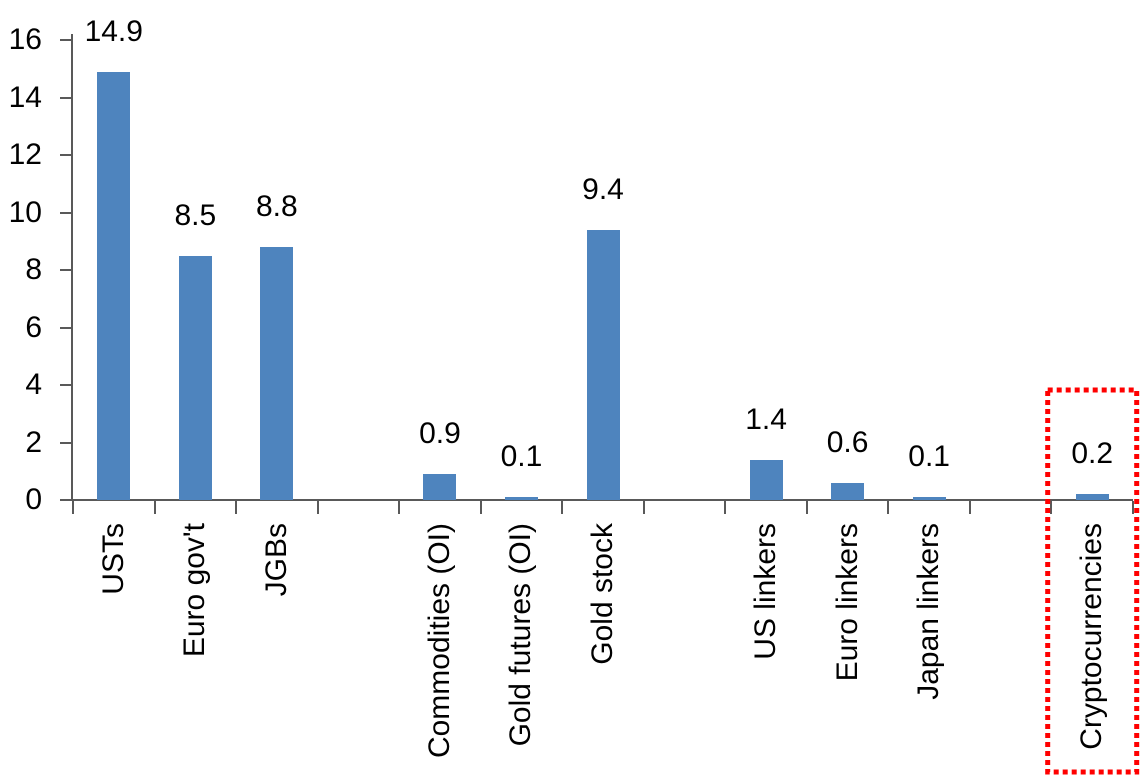  I want to click on bar-value-label-jgbs: 8.8, so click(276, 206).